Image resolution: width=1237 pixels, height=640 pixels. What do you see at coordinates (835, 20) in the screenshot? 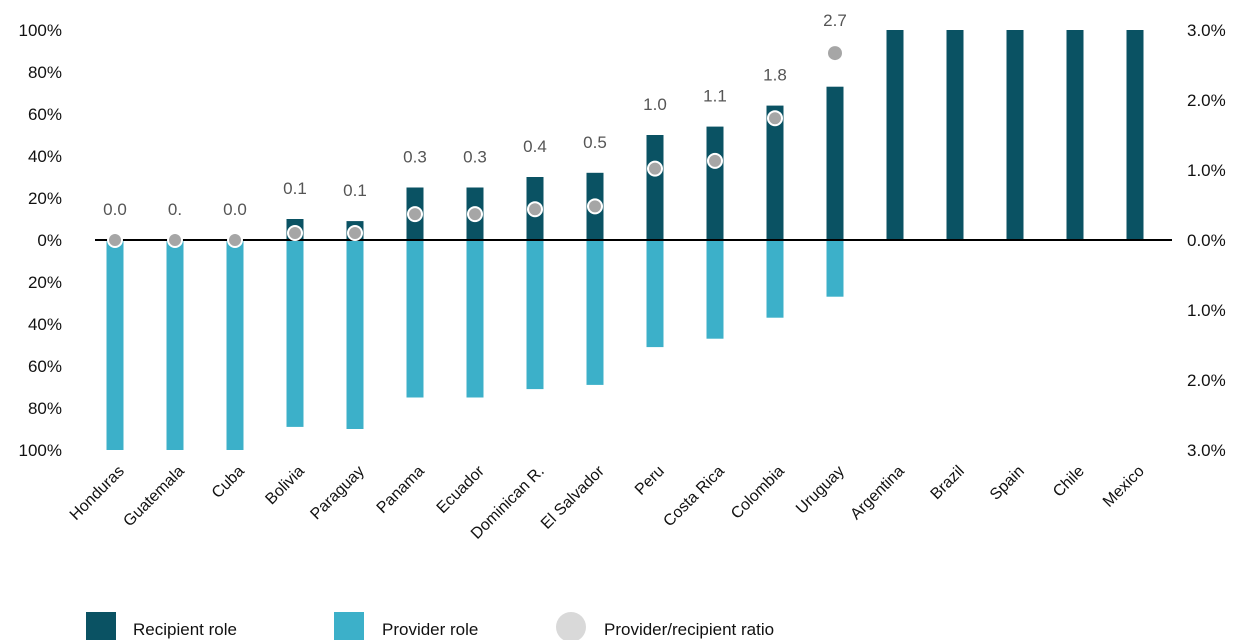
I see `ratio-data-label: 2.7` at bounding box center [835, 20].